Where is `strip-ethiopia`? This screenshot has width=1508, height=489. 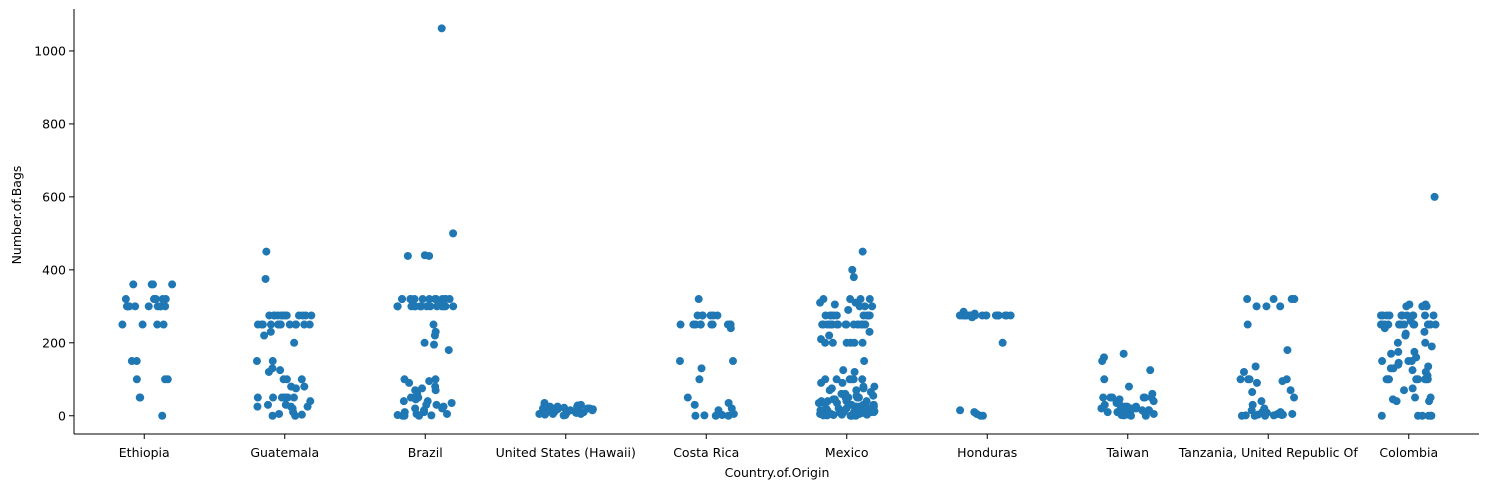
strip-ethiopia is located at coordinates (147, 350).